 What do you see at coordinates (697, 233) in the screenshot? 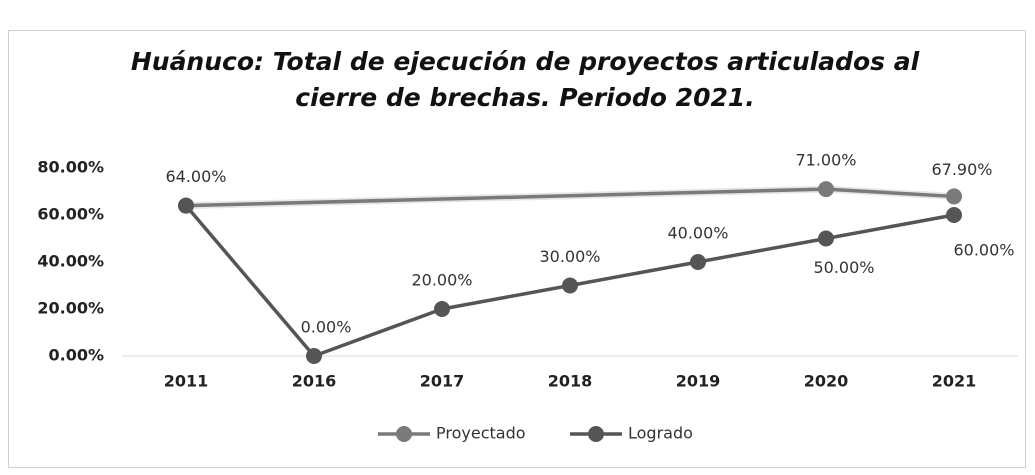
I see `data-label: 40.00%` at bounding box center [697, 233].